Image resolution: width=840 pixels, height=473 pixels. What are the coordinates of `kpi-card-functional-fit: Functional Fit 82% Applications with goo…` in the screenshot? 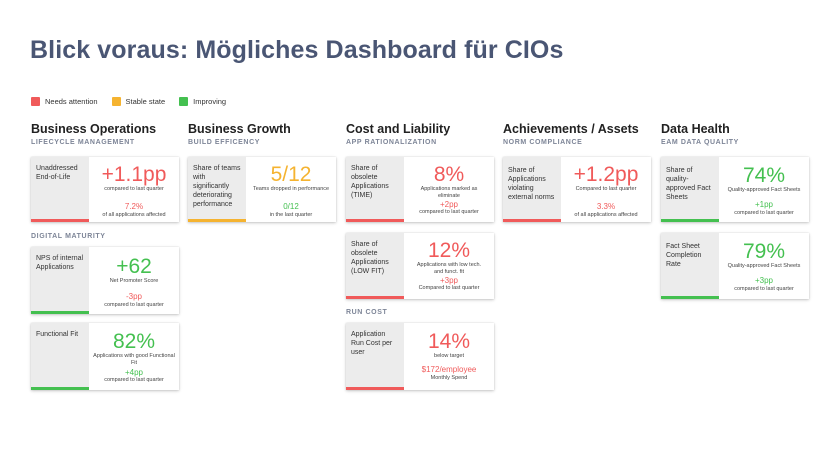 It's located at (105, 356).